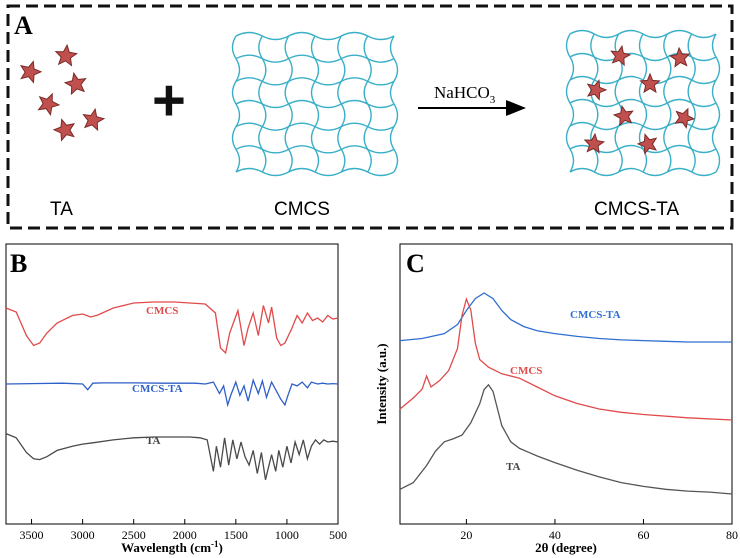  What do you see at coordinates (185, 535) in the screenshot?
I see `x-tick-label: 2000` at bounding box center [185, 535].